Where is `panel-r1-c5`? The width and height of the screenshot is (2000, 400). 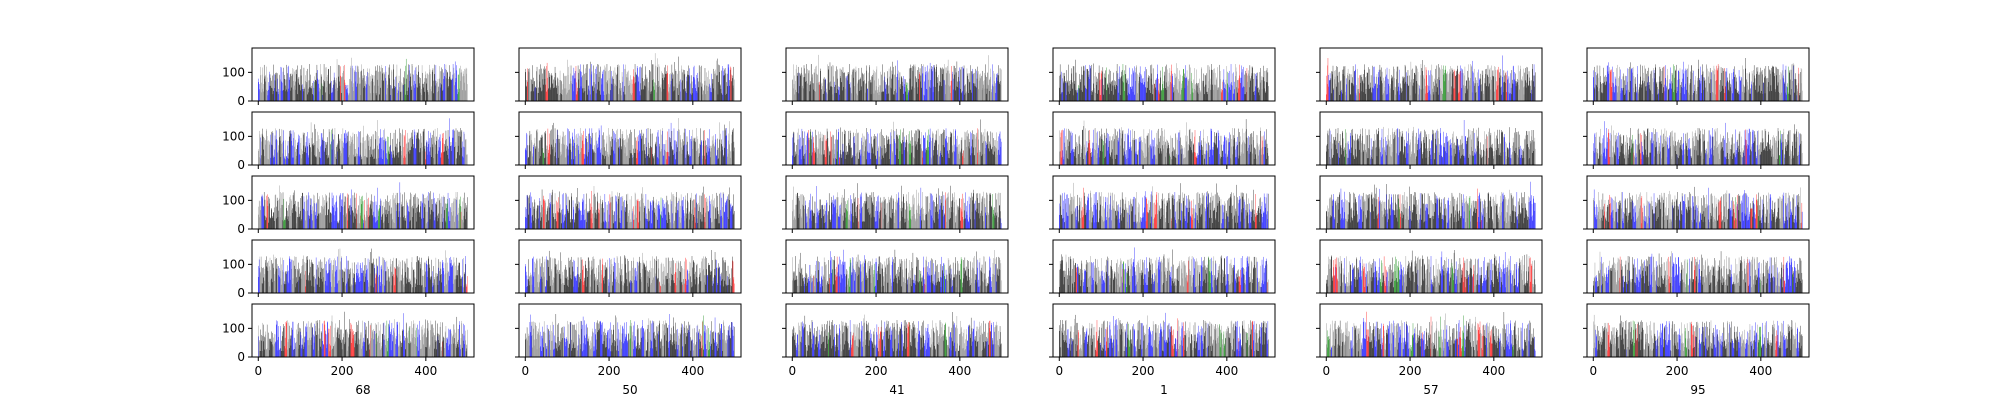 panel-r1-c5 is located at coordinates (1429, 76).